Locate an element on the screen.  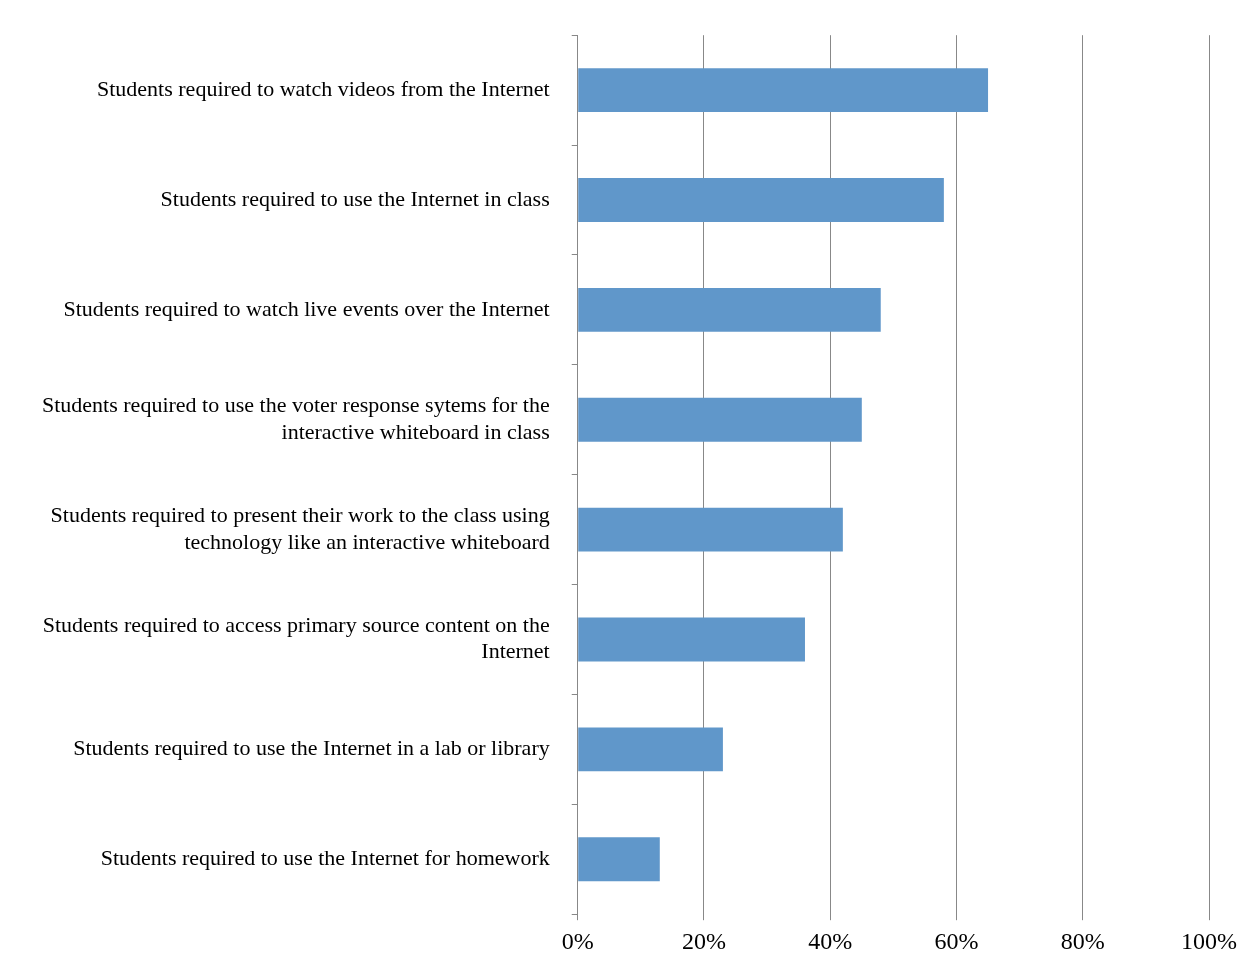
y-tick-label: Students required to watch videos from the Internet is located at coordinates (323, 88).